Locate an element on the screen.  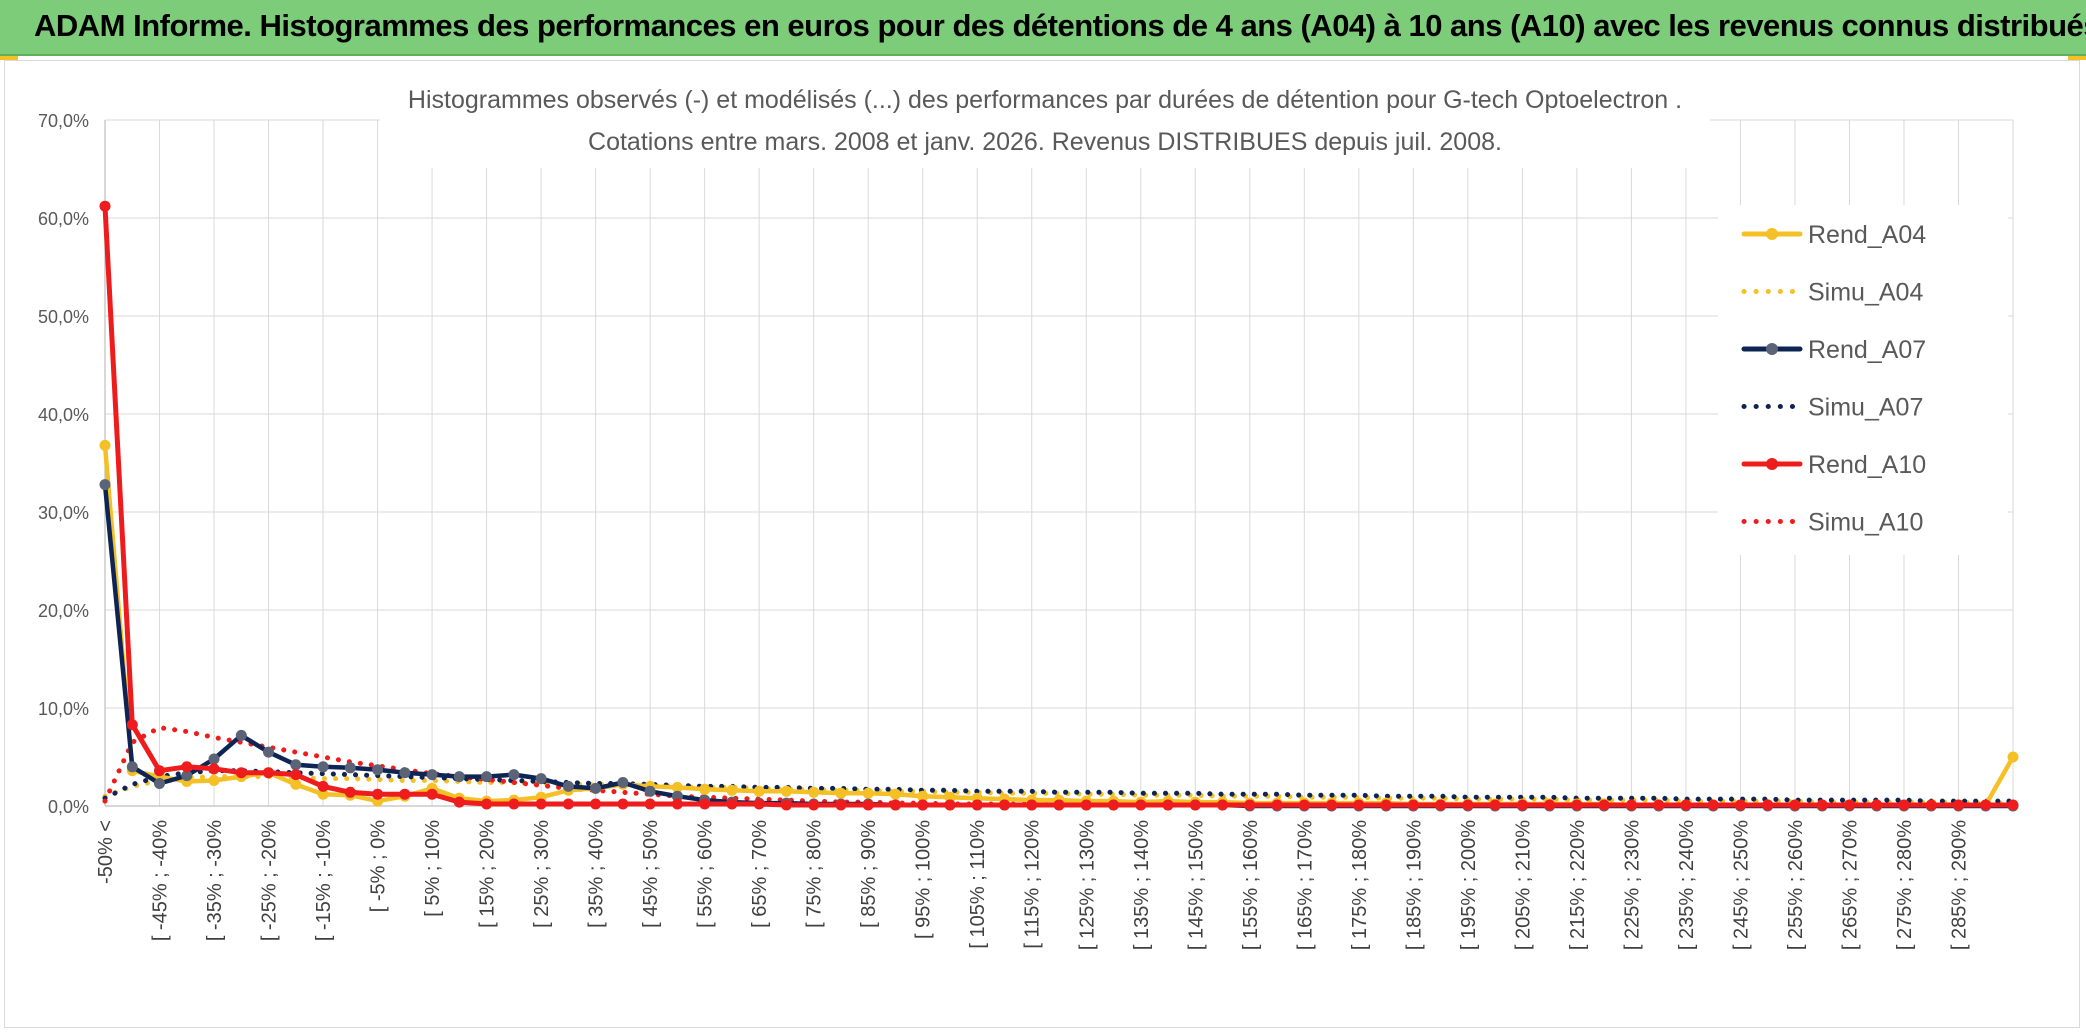
x-tick-label: [ -15% ; -10% is located at coordinates (324, 880).